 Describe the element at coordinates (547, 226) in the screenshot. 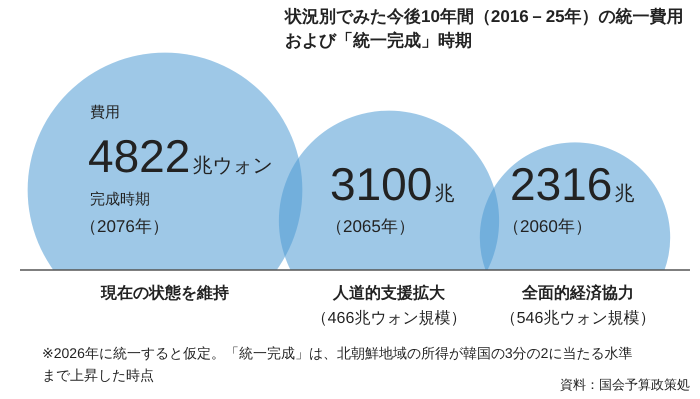

I see `text: （2060年）` at that location.